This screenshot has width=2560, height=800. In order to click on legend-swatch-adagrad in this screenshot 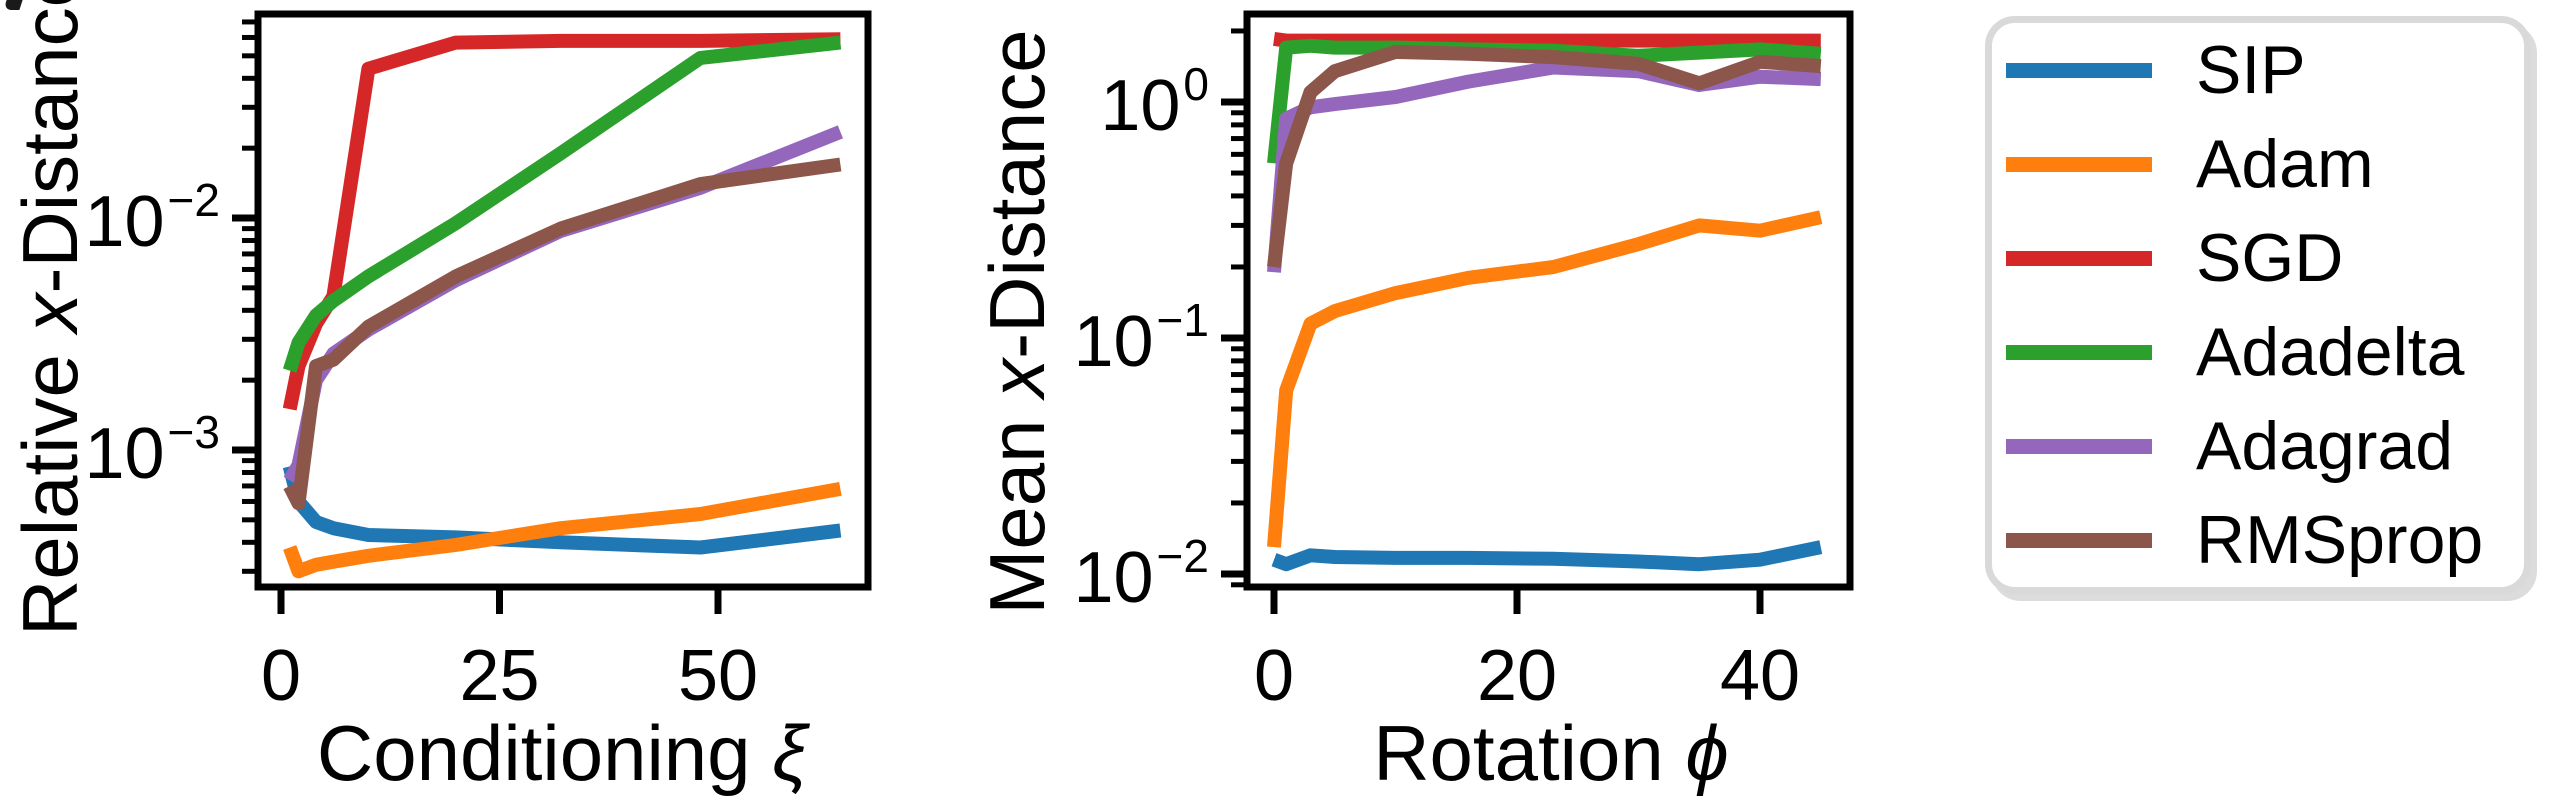, I will do `click(2079, 446)`.